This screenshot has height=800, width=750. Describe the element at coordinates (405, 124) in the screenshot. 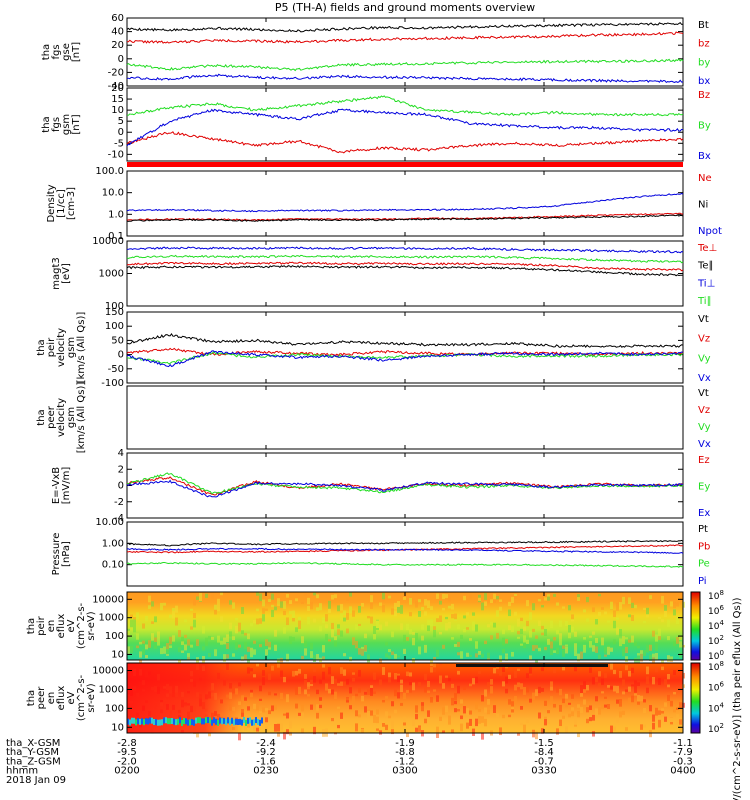

I see `panel-frame` at that location.